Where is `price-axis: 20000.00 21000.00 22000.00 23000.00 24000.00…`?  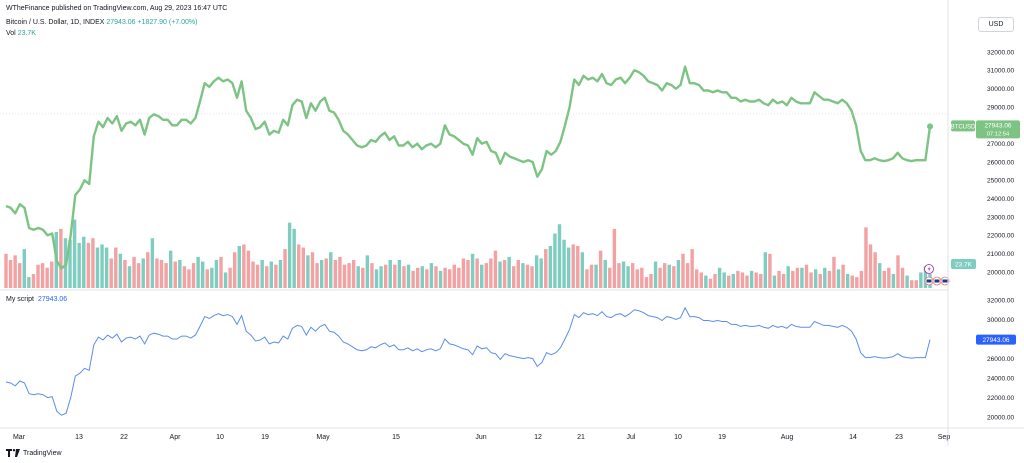
price-axis: 20000.00 21000.00 22000.00 23000.00 24000.00… is located at coordinates (1000, 235).